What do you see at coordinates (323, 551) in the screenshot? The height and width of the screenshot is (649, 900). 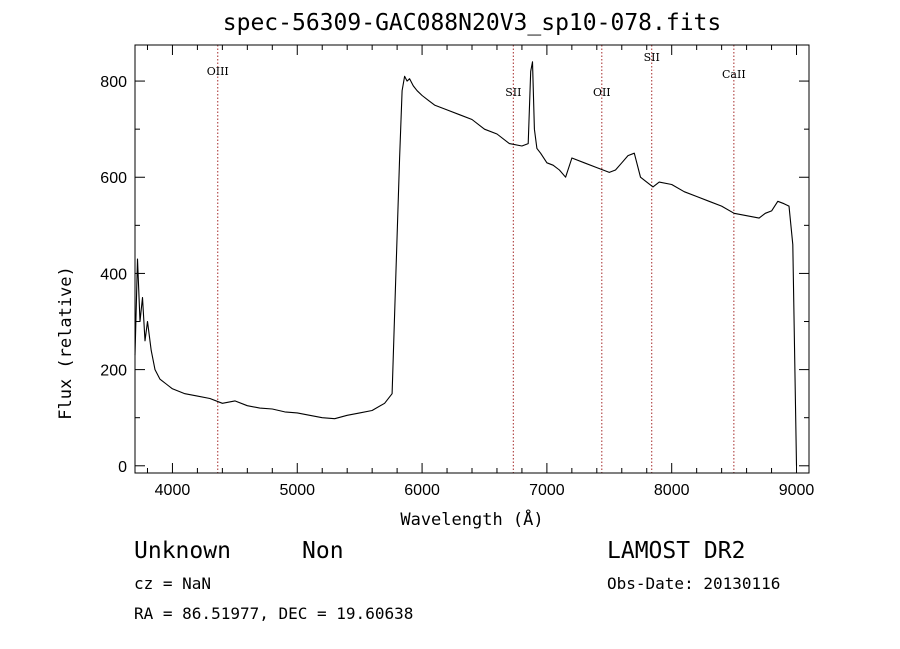 I see `subclass-label: Non` at bounding box center [323, 551].